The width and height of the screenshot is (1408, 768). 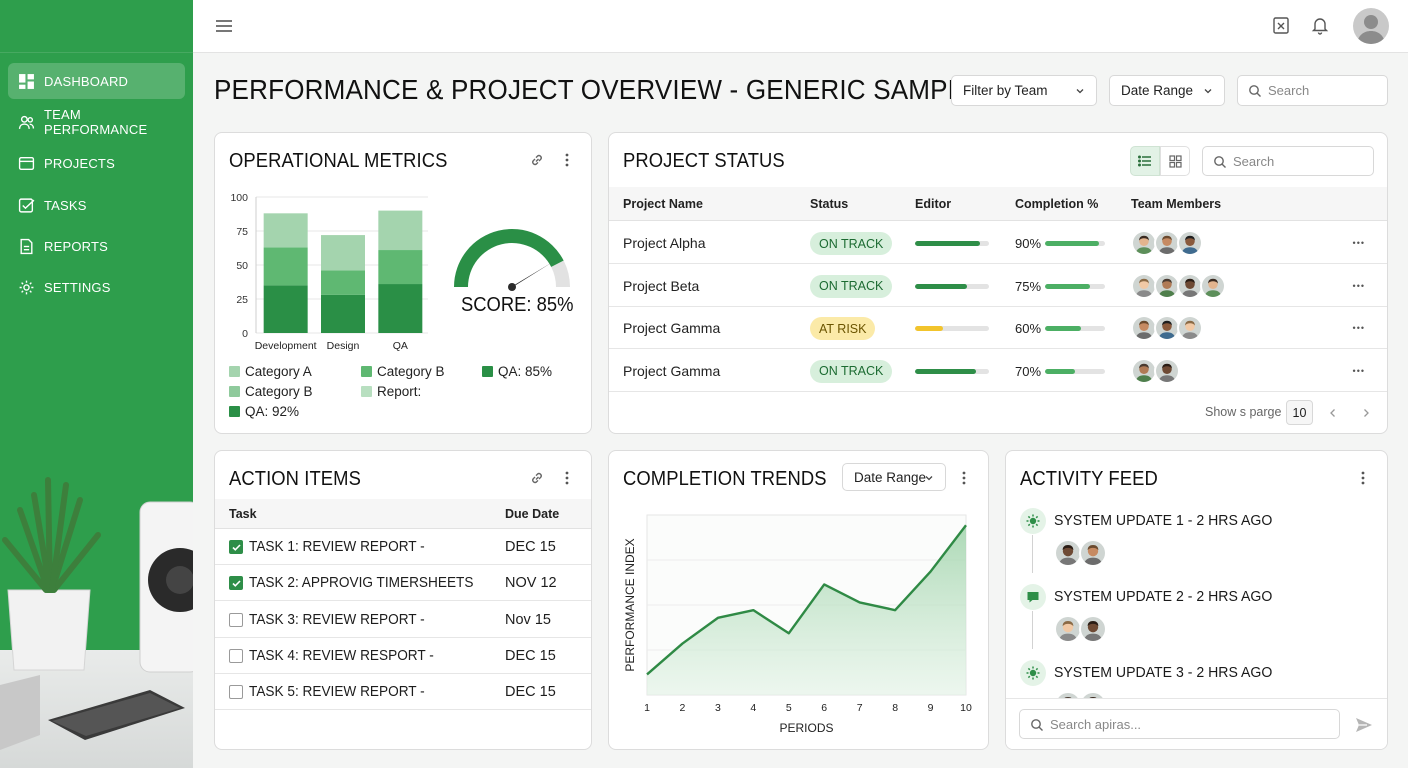 What do you see at coordinates (96, 622) in the screenshot?
I see `desk-photo` at bounding box center [96, 622].